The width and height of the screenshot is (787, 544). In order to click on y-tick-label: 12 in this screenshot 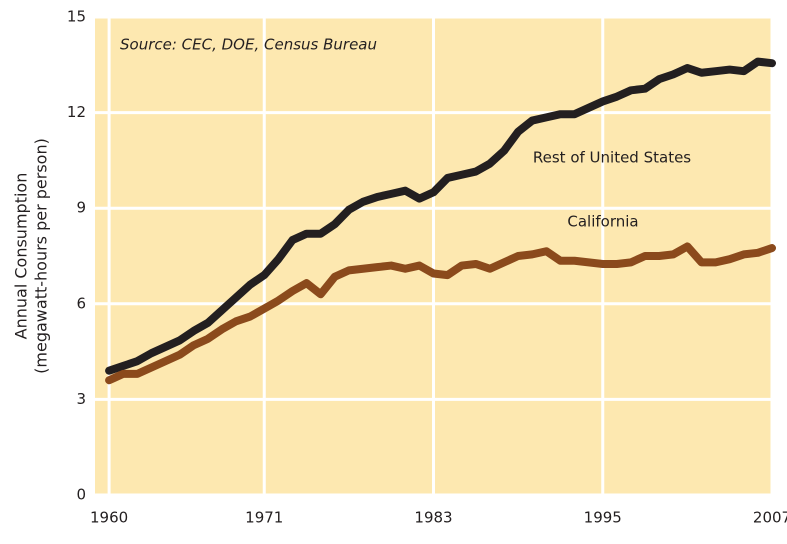, I will do `click(76, 112)`.